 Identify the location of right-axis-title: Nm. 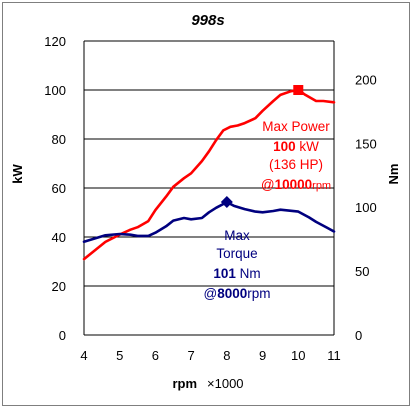
(393, 174).